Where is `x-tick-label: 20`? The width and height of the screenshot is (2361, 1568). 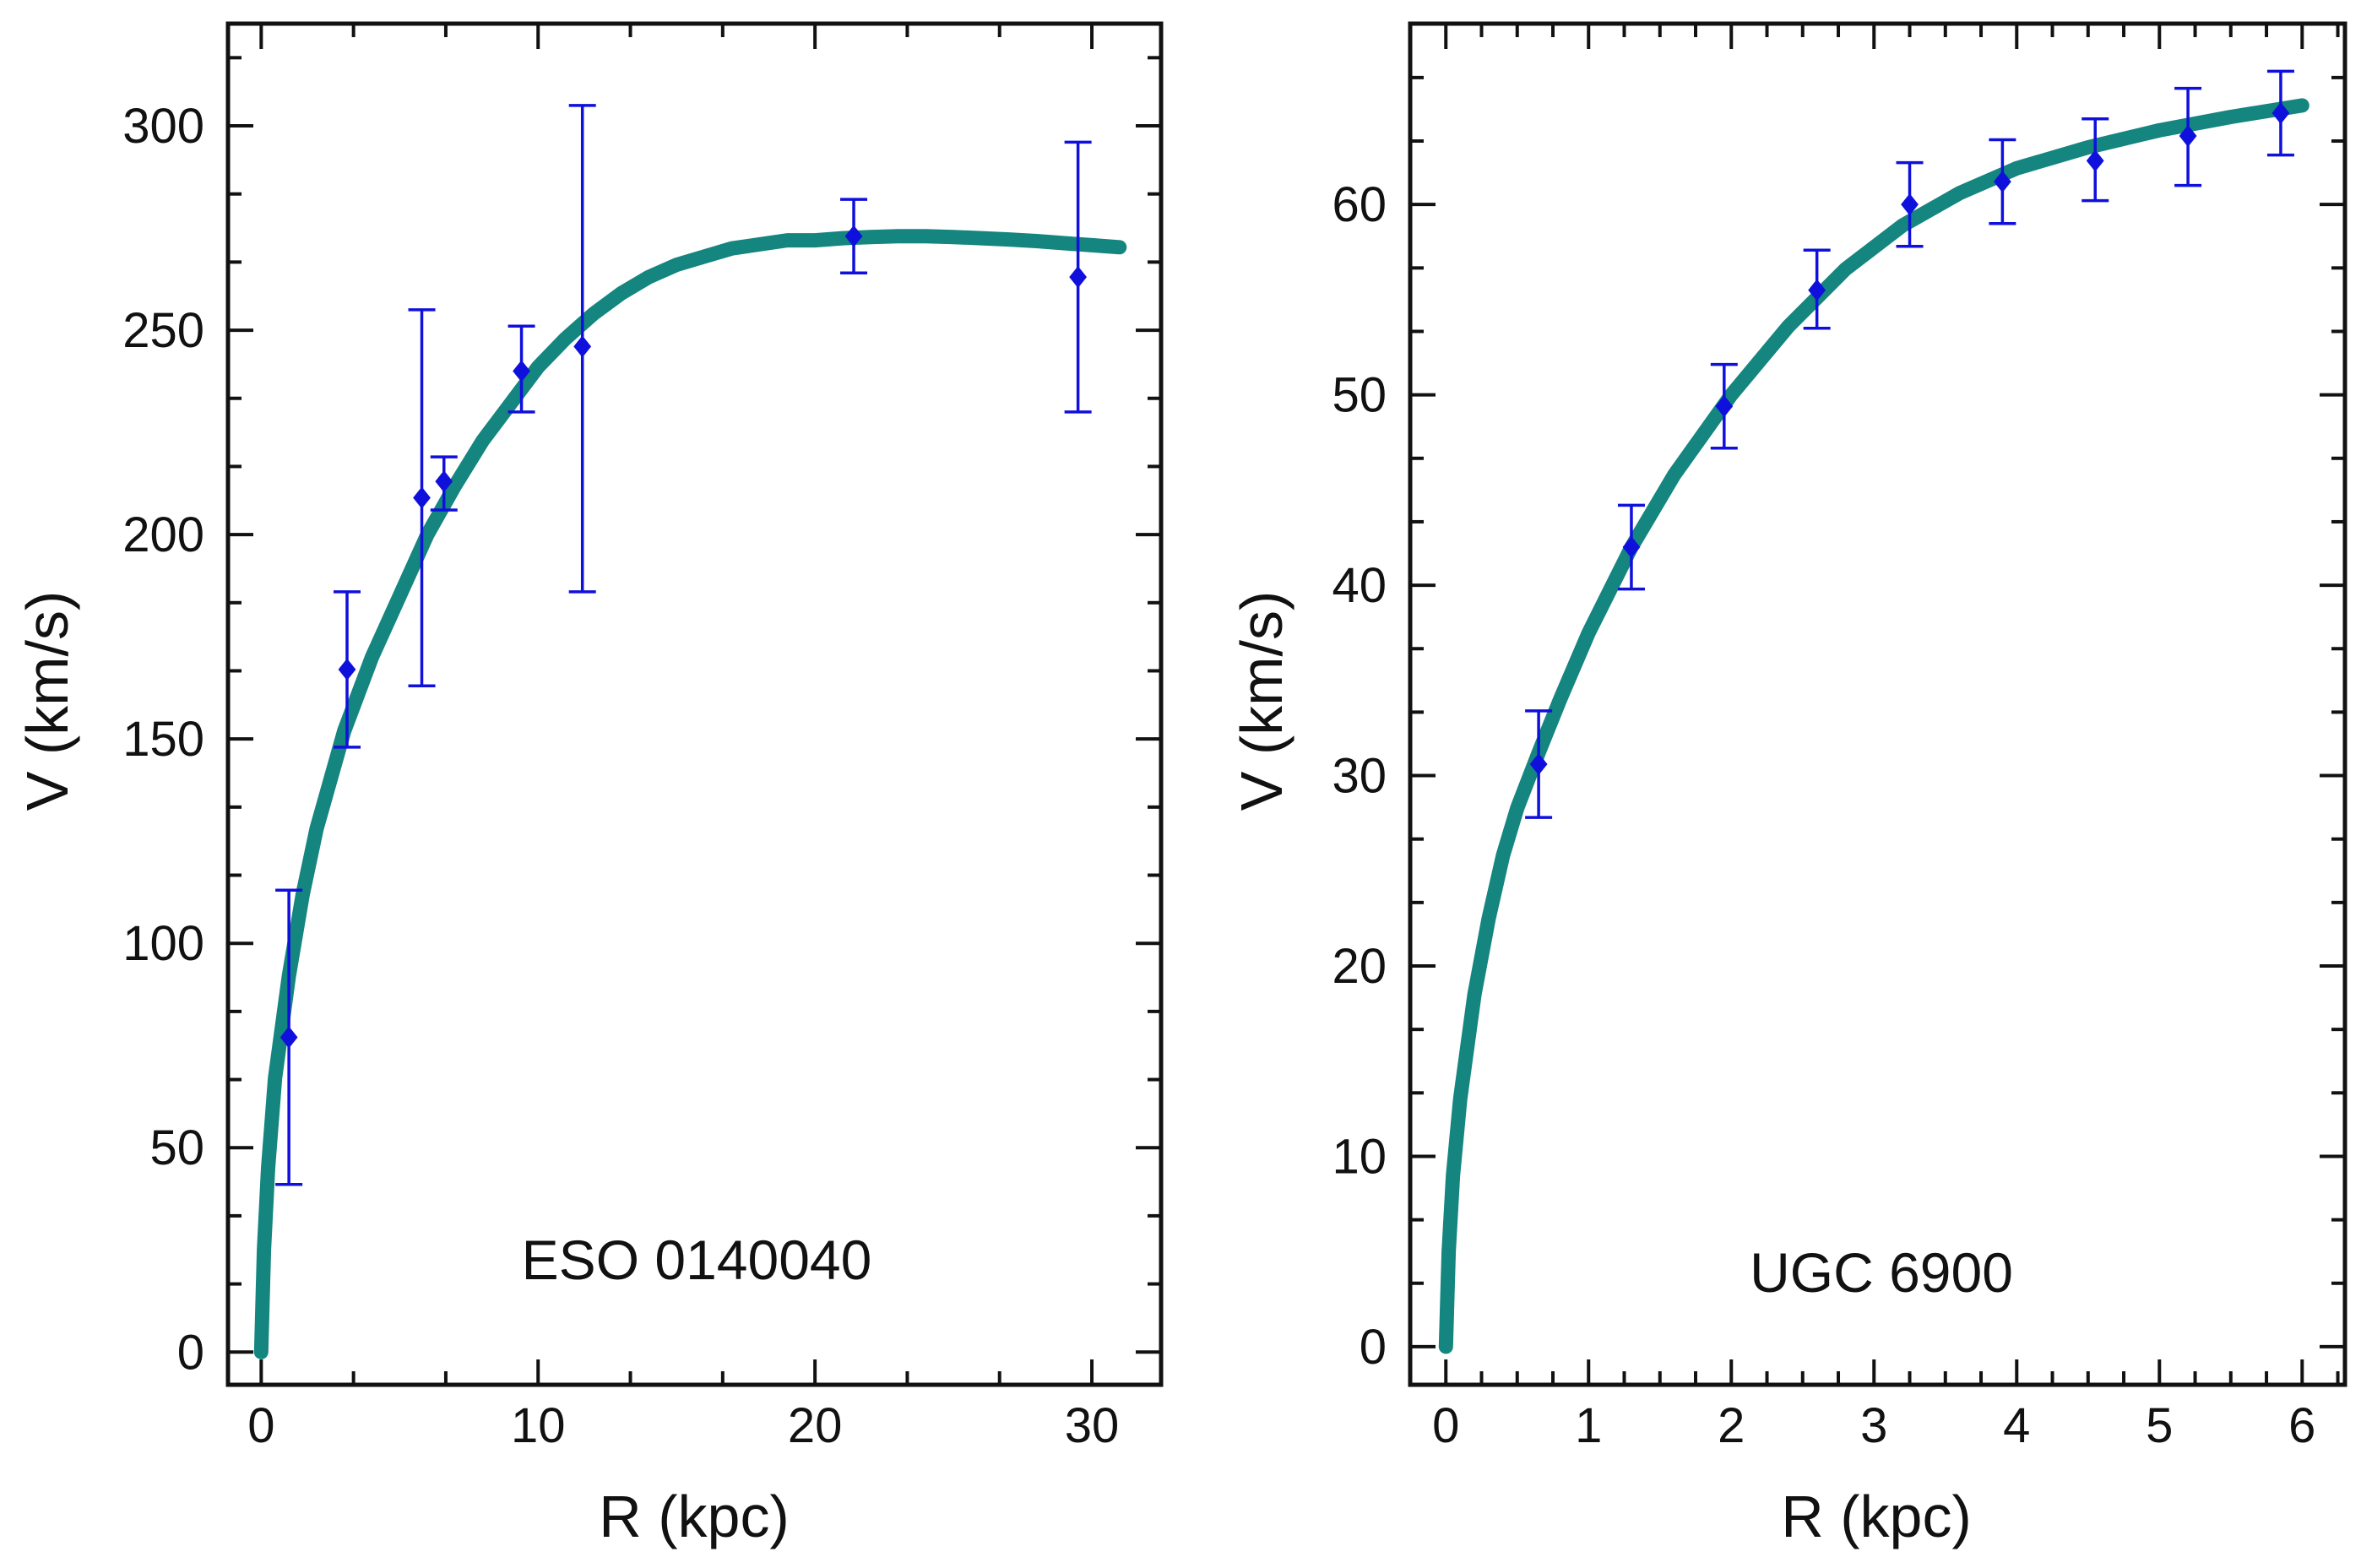 x-tick-label: 20 is located at coordinates (815, 1425).